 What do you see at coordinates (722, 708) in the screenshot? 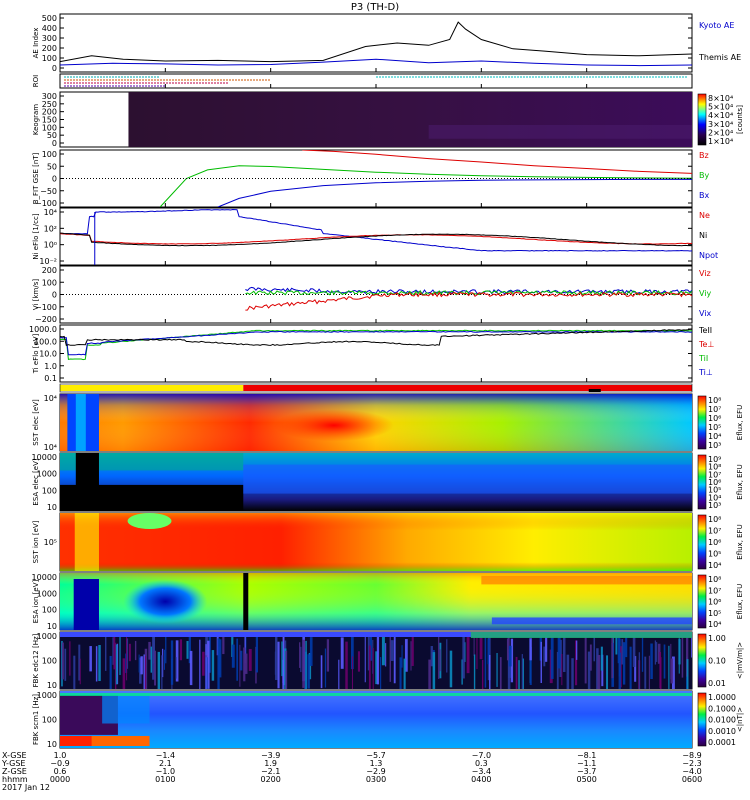
I see `colorbar-tick-fbk_b: 0.1000` at bounding box center [722, 708].